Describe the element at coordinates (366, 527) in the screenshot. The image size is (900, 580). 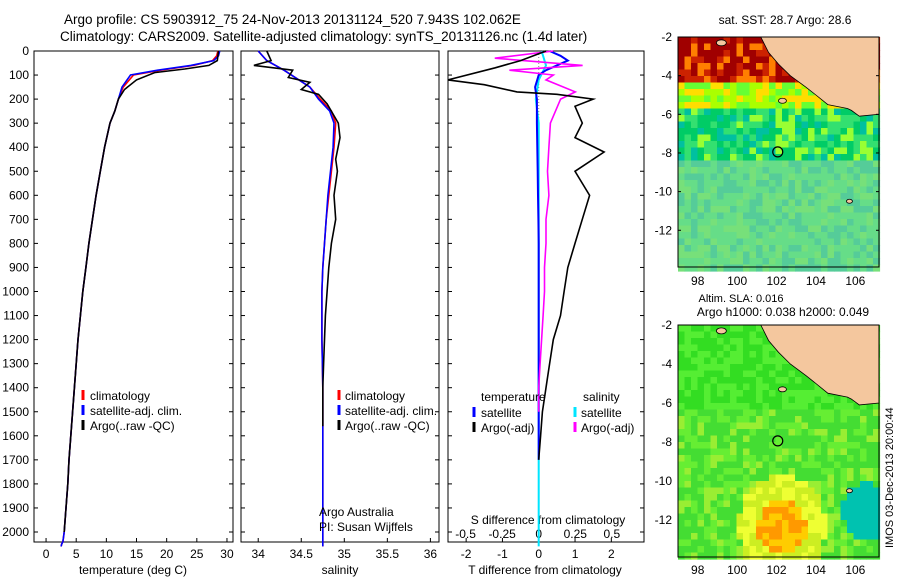
I see `credit-line2: PI: Susan Wijffels` at that location.